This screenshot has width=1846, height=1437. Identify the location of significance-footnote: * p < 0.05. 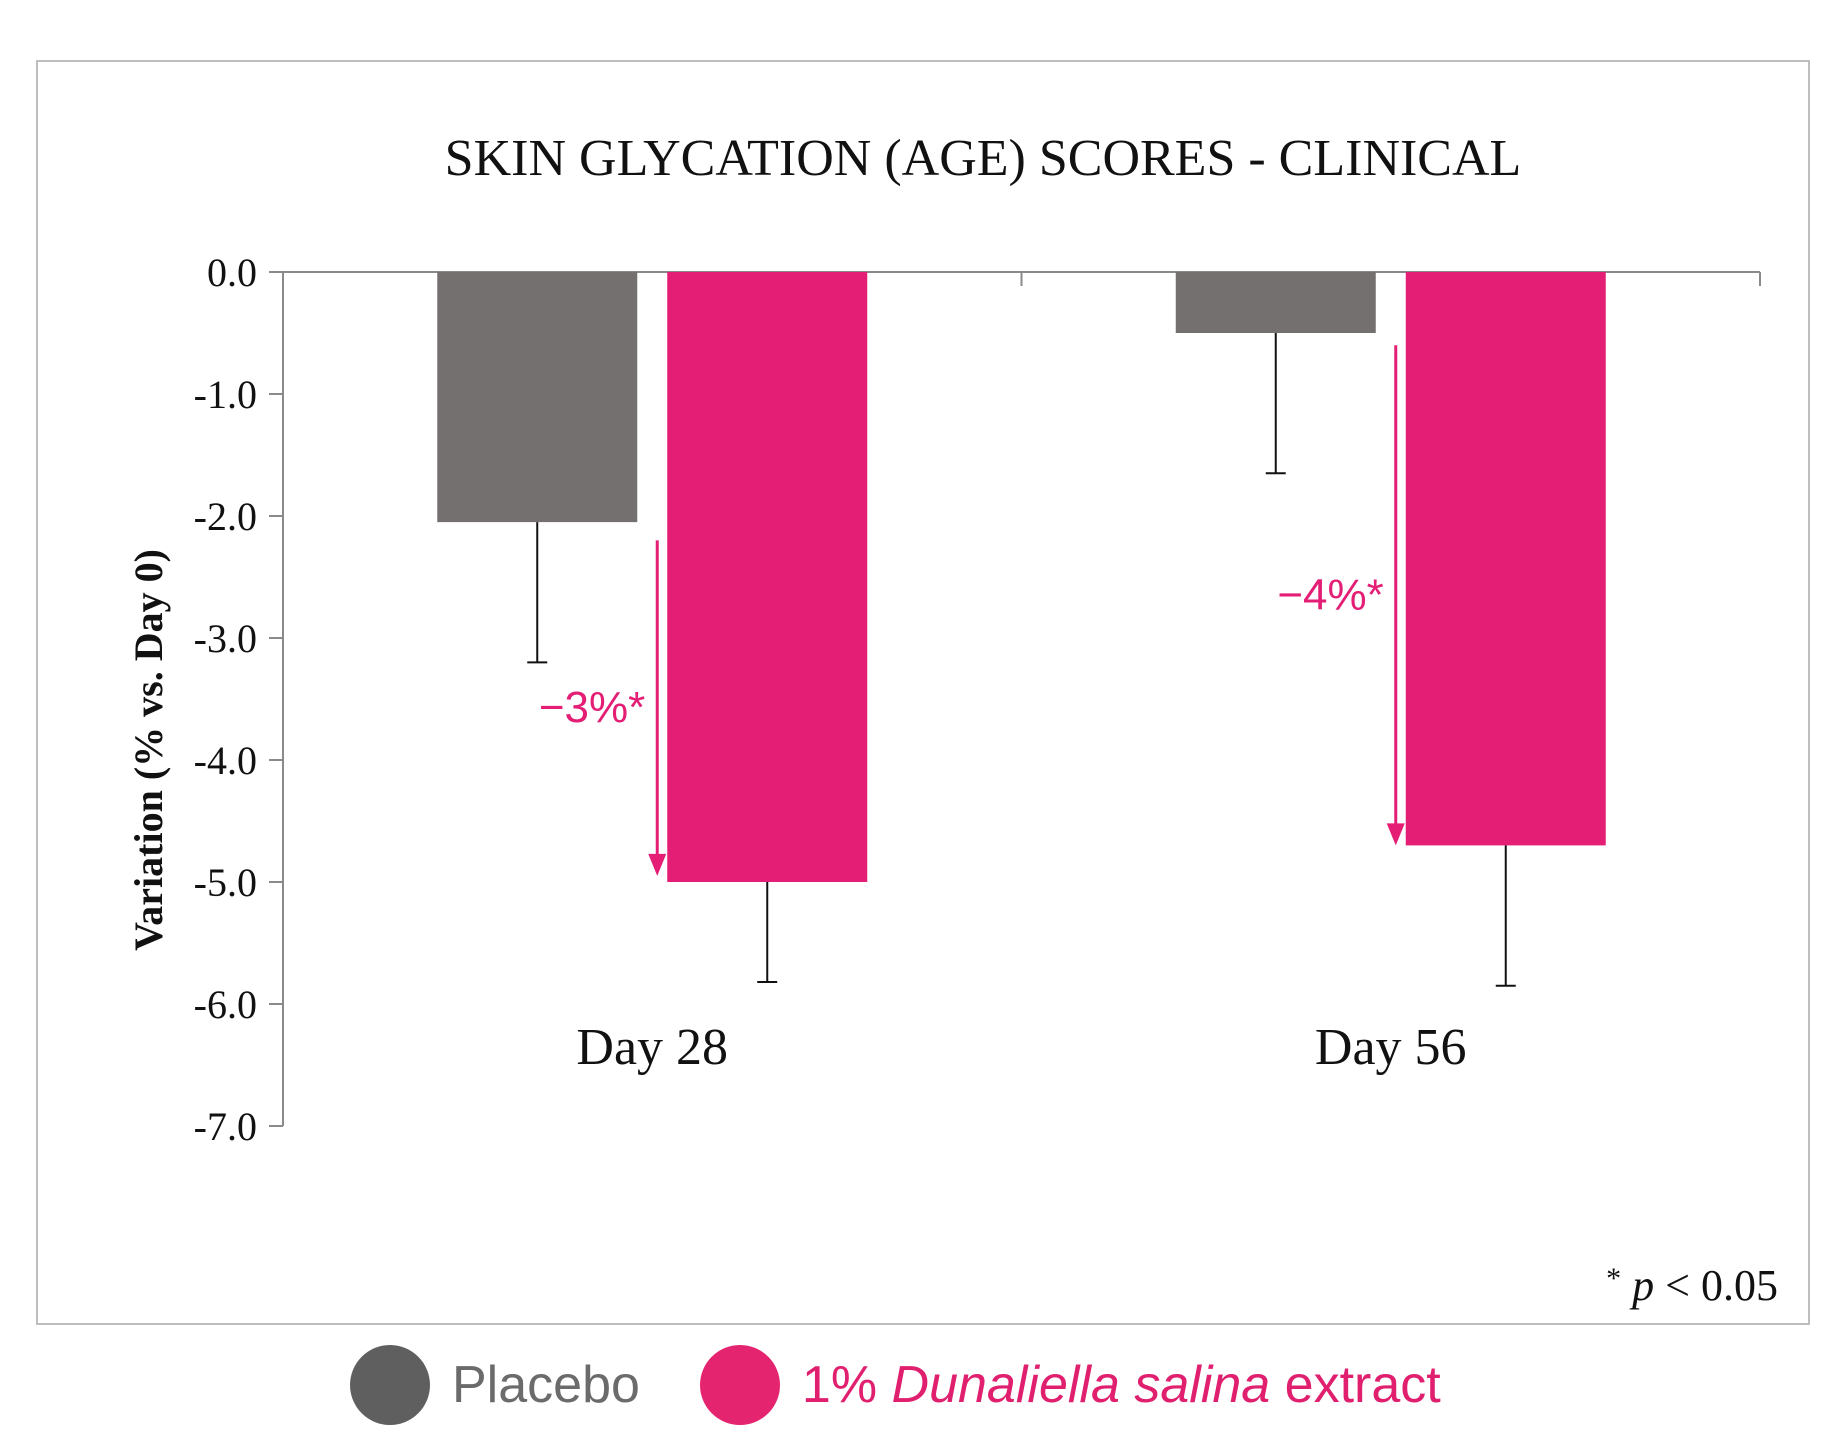
(1692, 1285).